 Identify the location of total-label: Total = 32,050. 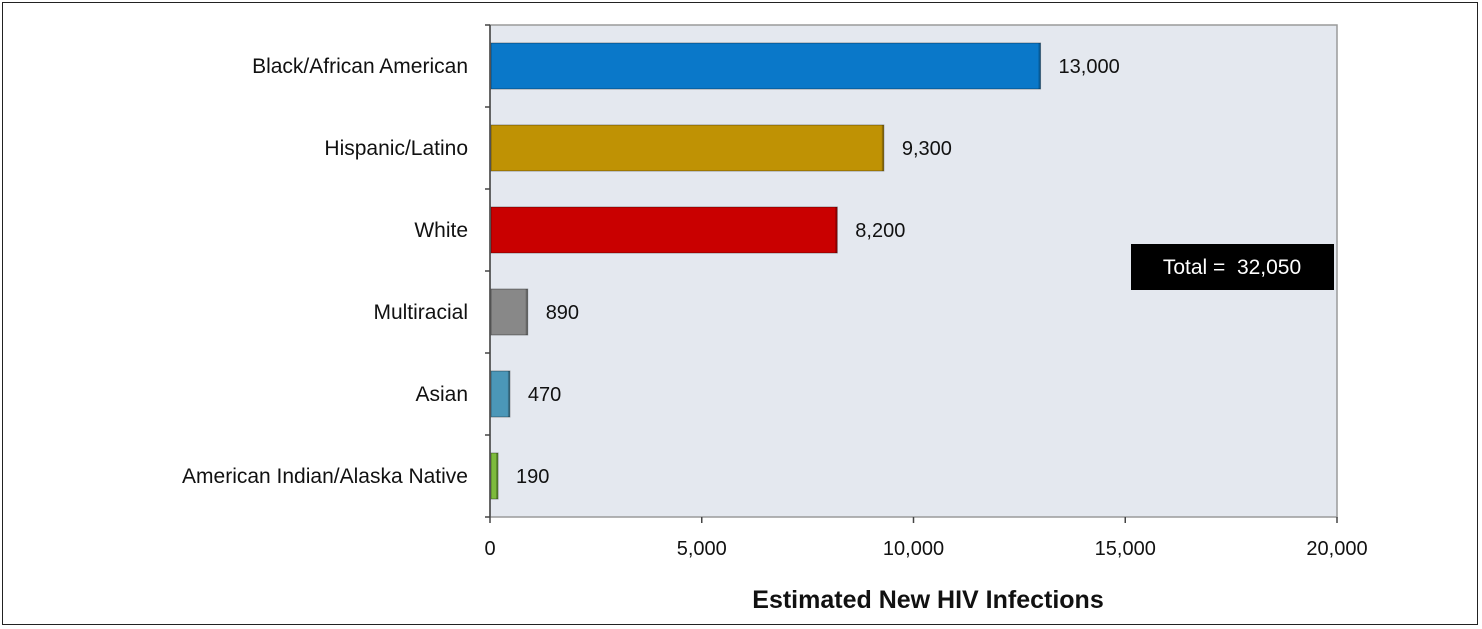
(1232, 267).